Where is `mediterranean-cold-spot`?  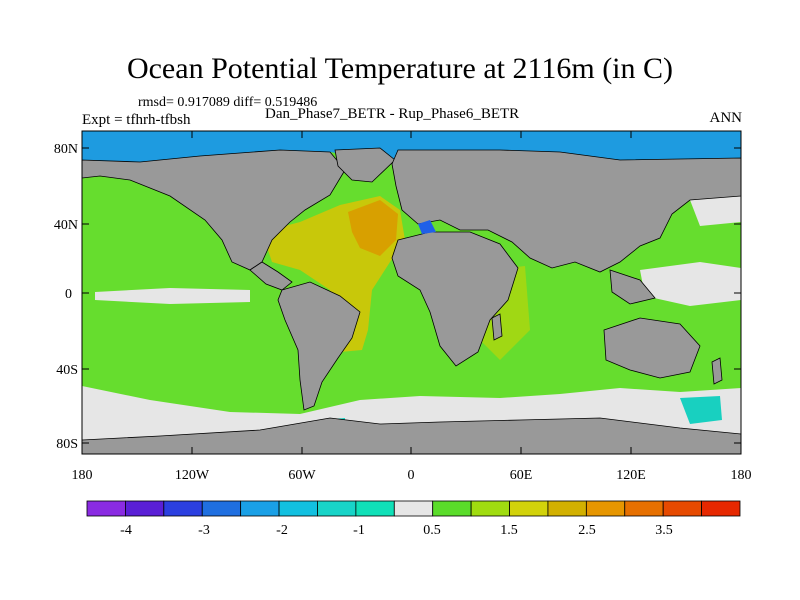 mediterranean-cold-spot is located at coordinates (427, 227).